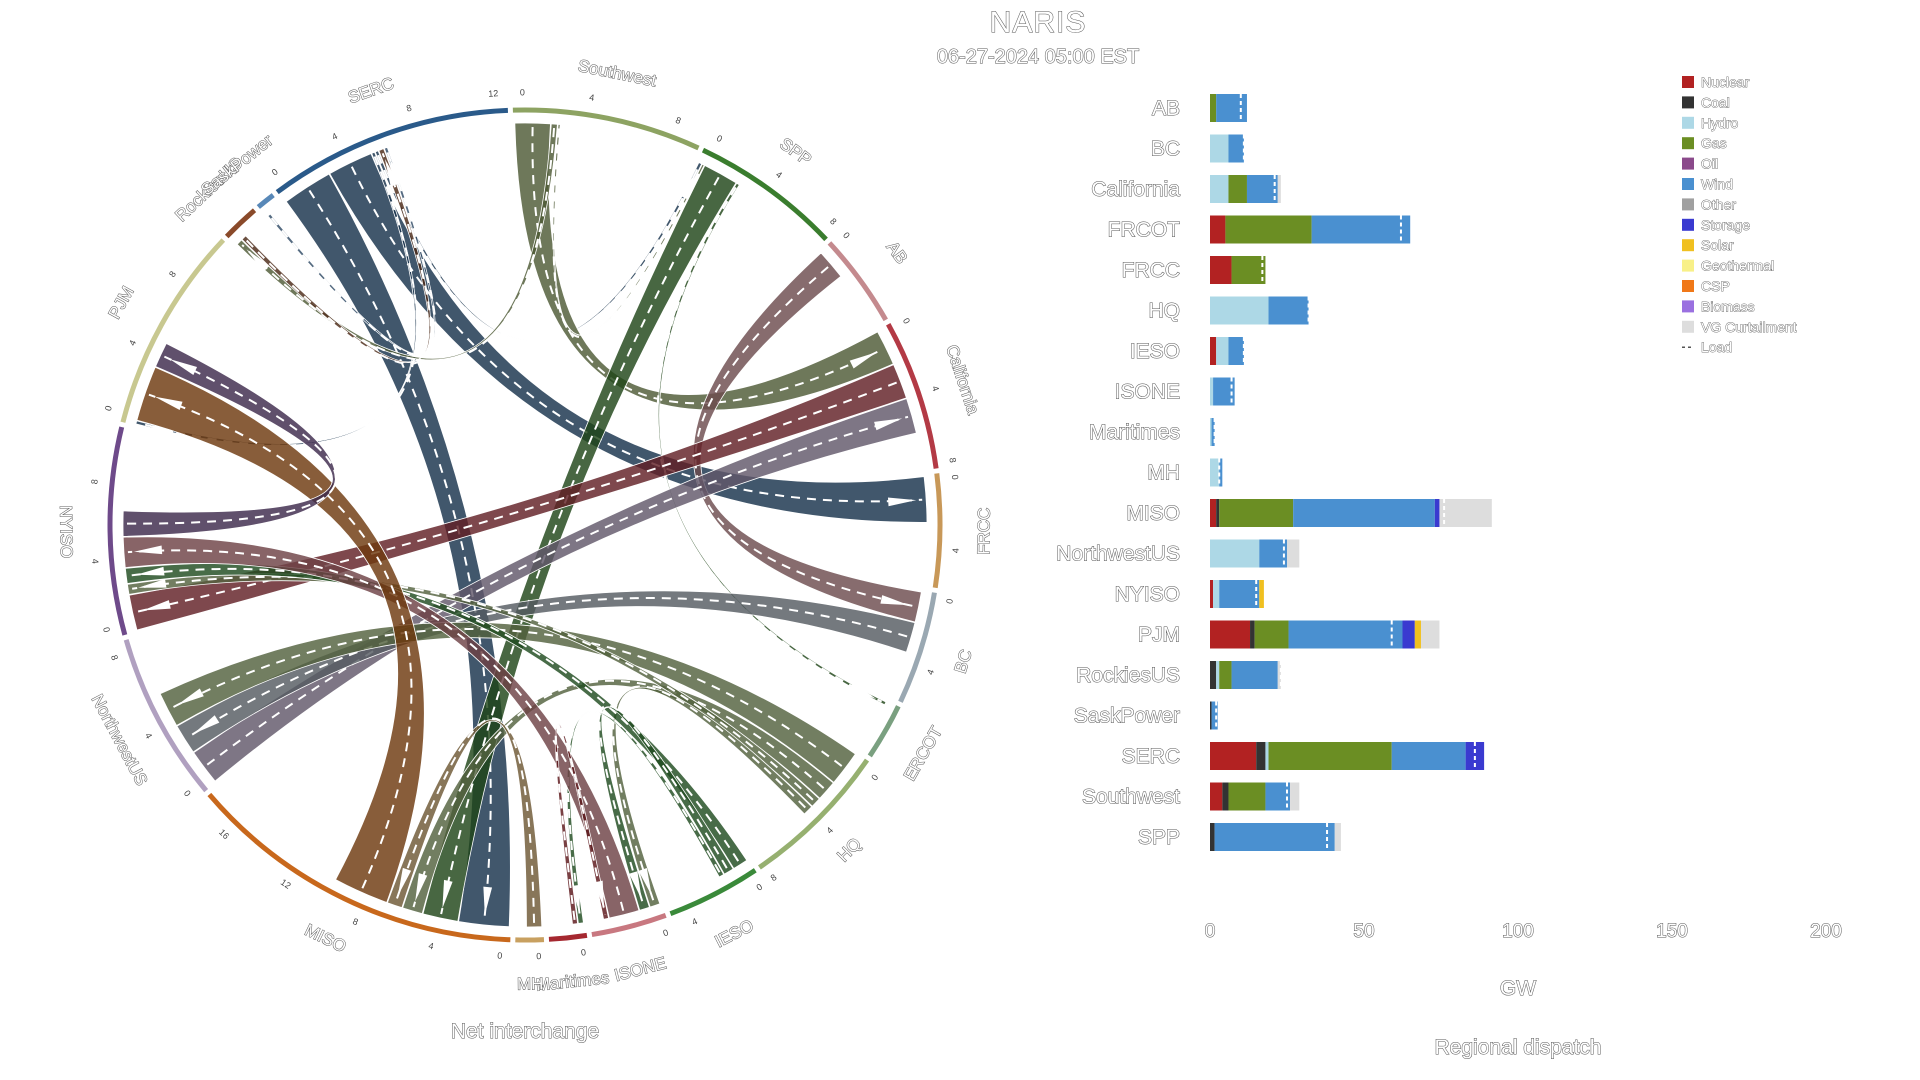 This screenshot has height=1080, width=1920. I want to click on flow-direction-nyiso-pjm, so click(231, 440).